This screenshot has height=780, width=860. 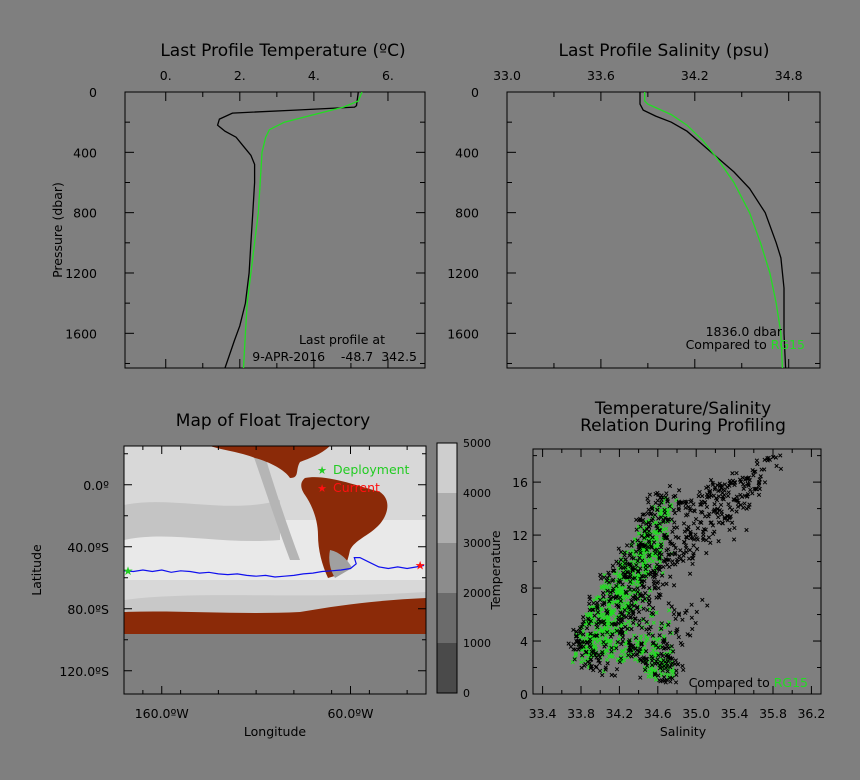 What do you see at coordinates (93, 92) in the screenshot?
I see `temperature-y-tick-label: 0` at bounding box center [93, 92].